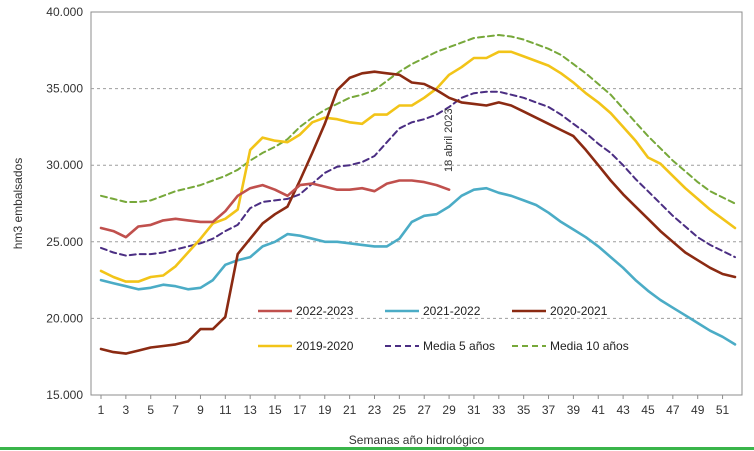  What do you see at coordinates (350, 410) in the screenshot?
I see `x-tick-label: 21` at bounding box center [350, 410].